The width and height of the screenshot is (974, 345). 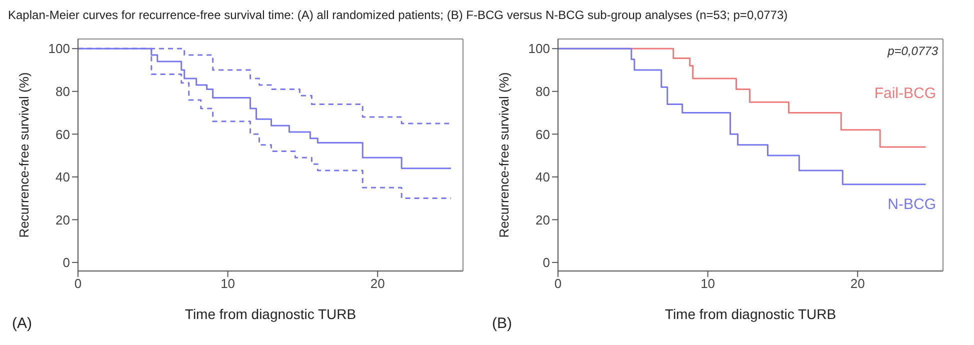 I want to click on chart-title: Kaplan-Meier curves for recurrence-free survival time: (A) all randomized patients; (B) F-BCG versus N-BCG sub-group analyses (n=53; p=0,0773), so click(x=398, y=15).